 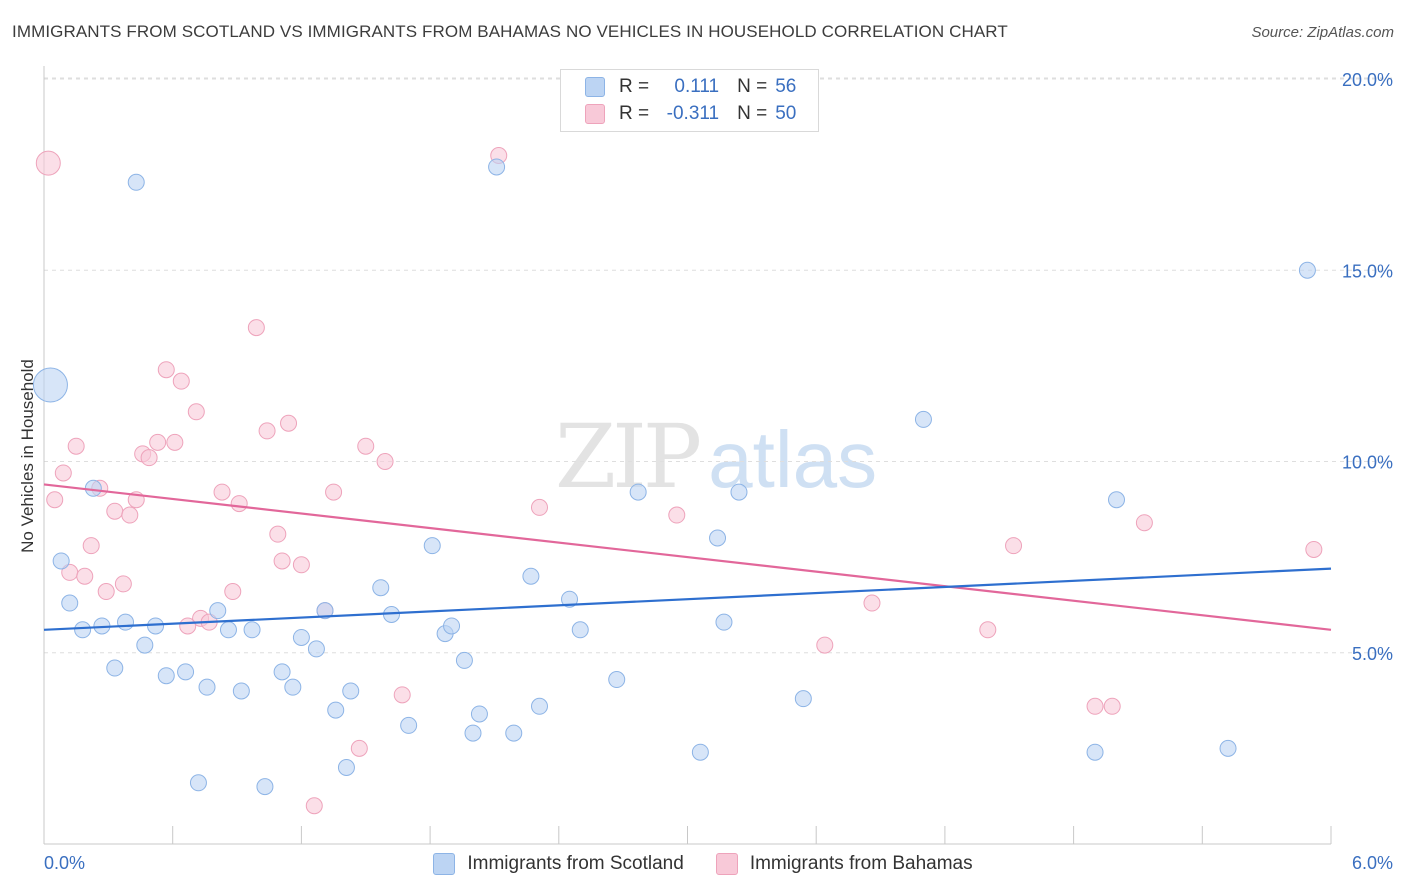 What do you see at coordinates (693, 113) in the screenshot?
I see `r-value: -0.311` at bounding box center [693, 113].